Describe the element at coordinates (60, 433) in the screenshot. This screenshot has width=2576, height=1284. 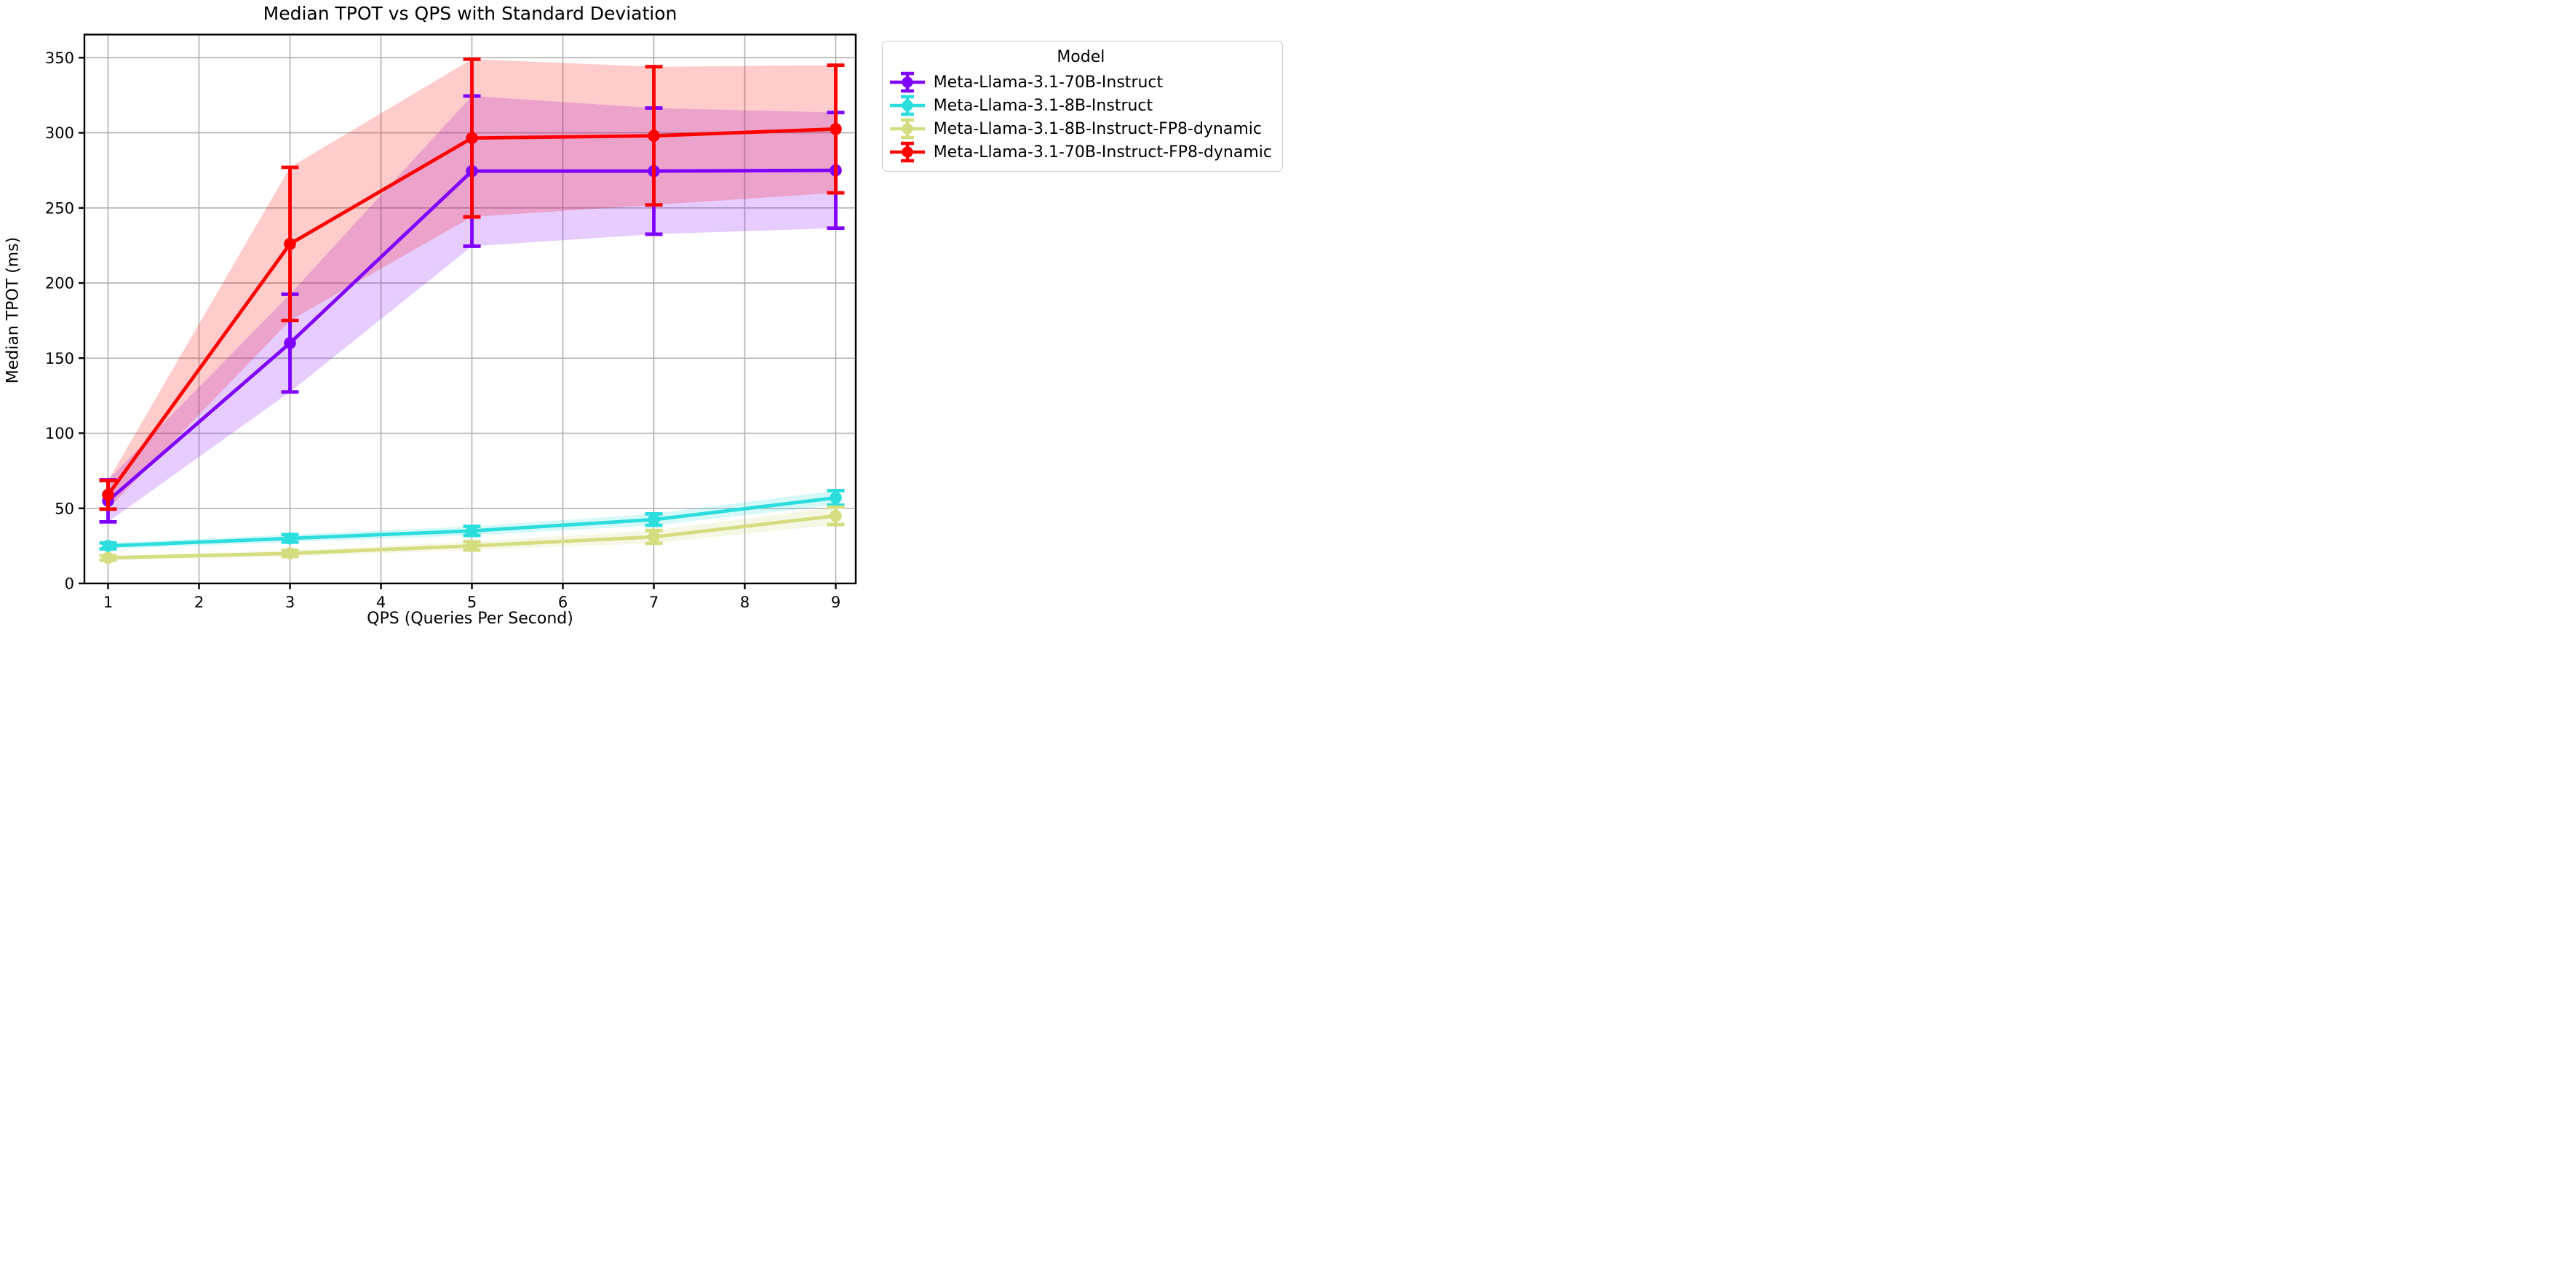
I see `y-tick-label: 100` at that location.